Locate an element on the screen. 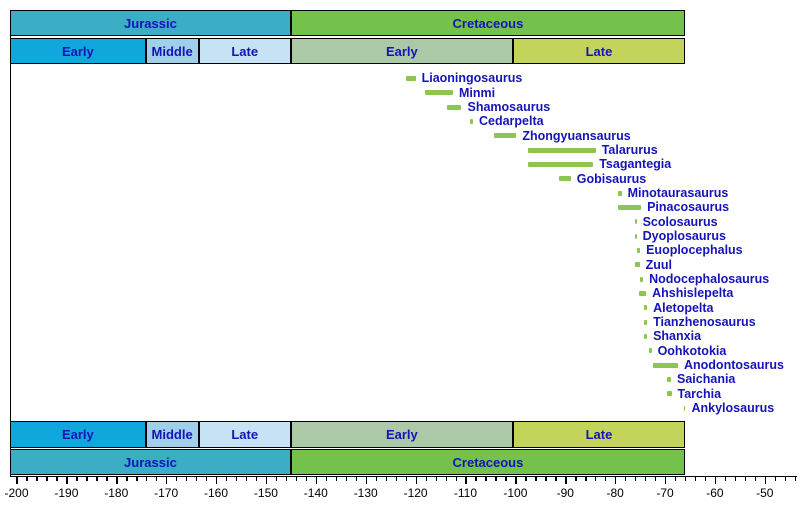 This screenshot has width=800, height=525. period-band-jurassic: Jurassic is located at coordinates (150, 462).